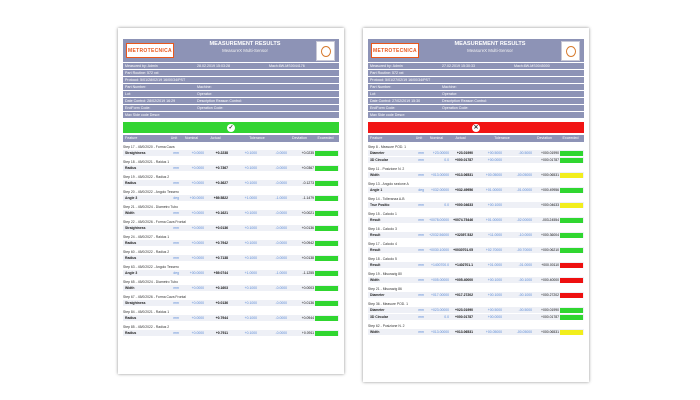 Image resolution: width=700 pixels, height=400 pixels. I want to click on tolerance-minus: -10.0000, so click(525, 235).